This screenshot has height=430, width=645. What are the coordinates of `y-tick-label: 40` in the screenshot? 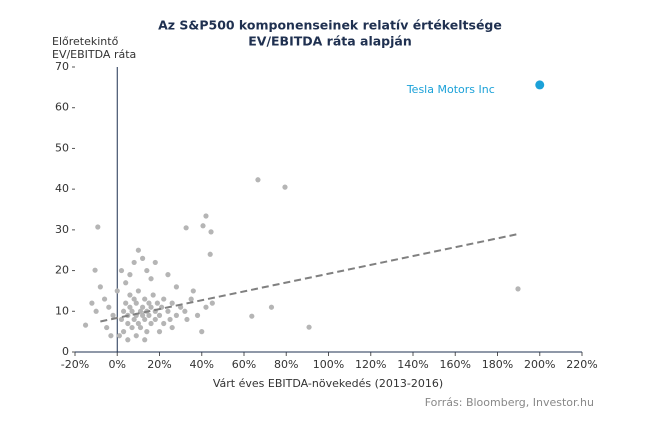 It's located at (62, 188).